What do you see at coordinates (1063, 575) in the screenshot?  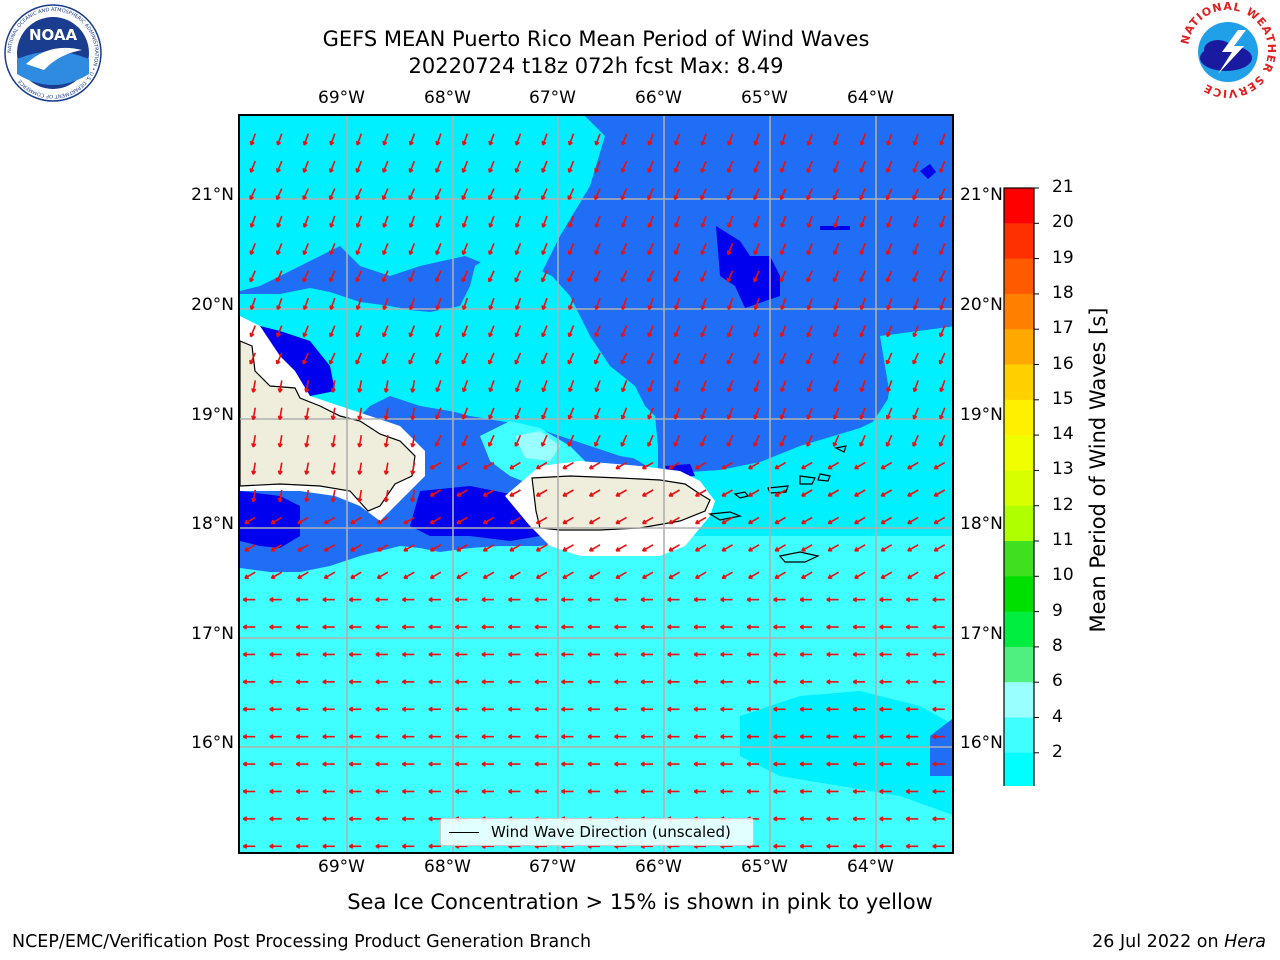 I see `colorbar-tick-label: 10` at bounding box center [1063, 575].